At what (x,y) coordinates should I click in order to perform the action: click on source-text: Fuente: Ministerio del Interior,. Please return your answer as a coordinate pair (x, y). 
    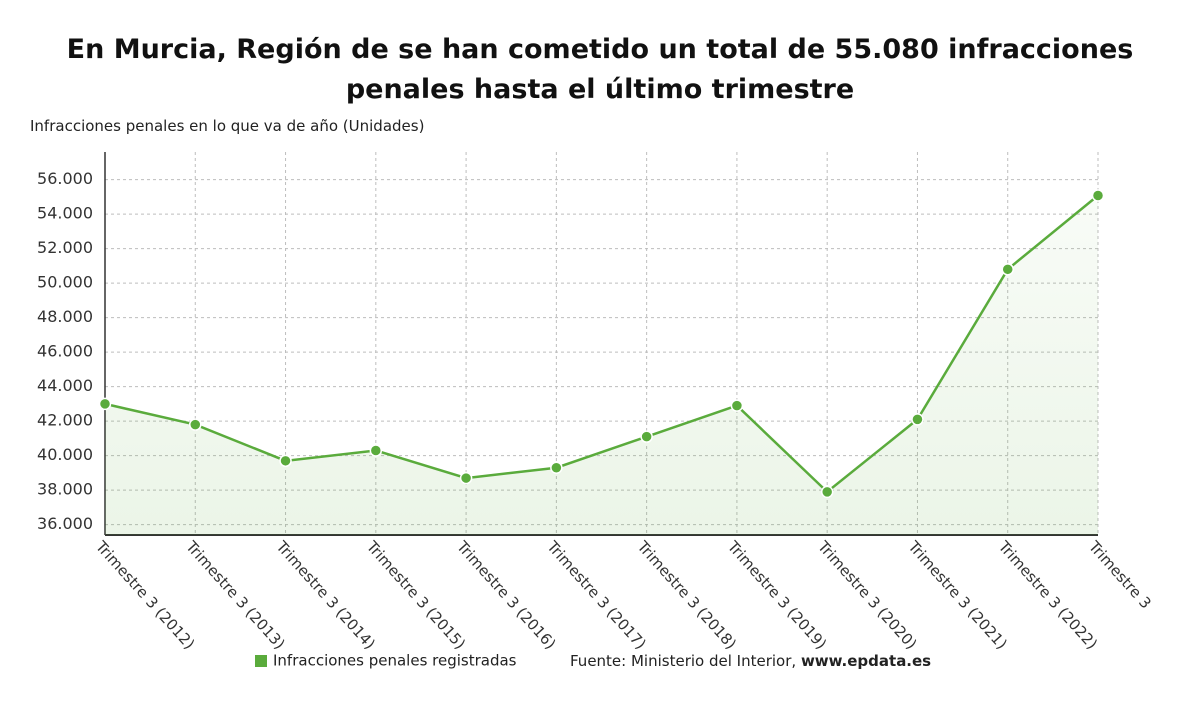
    Looking at the image, I should click on (683, 661).